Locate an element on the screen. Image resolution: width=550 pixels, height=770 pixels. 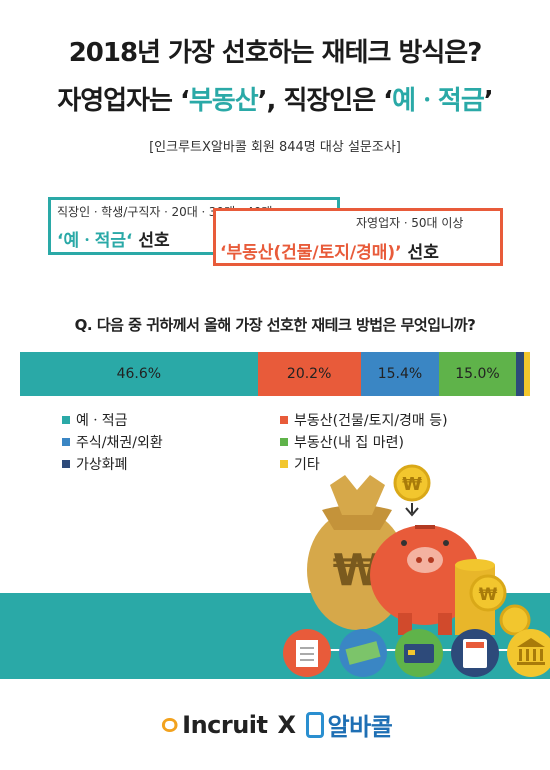
bar-segment: 46.6% is located at coordinates (139, 374).